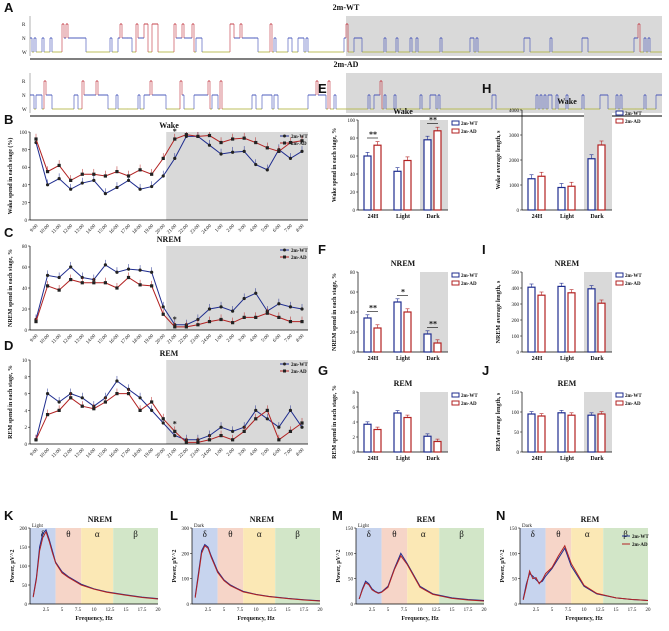  What do you see at coordinates (24, 53) in the screenshot?
I see `hypnogram-level-label: W` at bounding box center [24, 53].